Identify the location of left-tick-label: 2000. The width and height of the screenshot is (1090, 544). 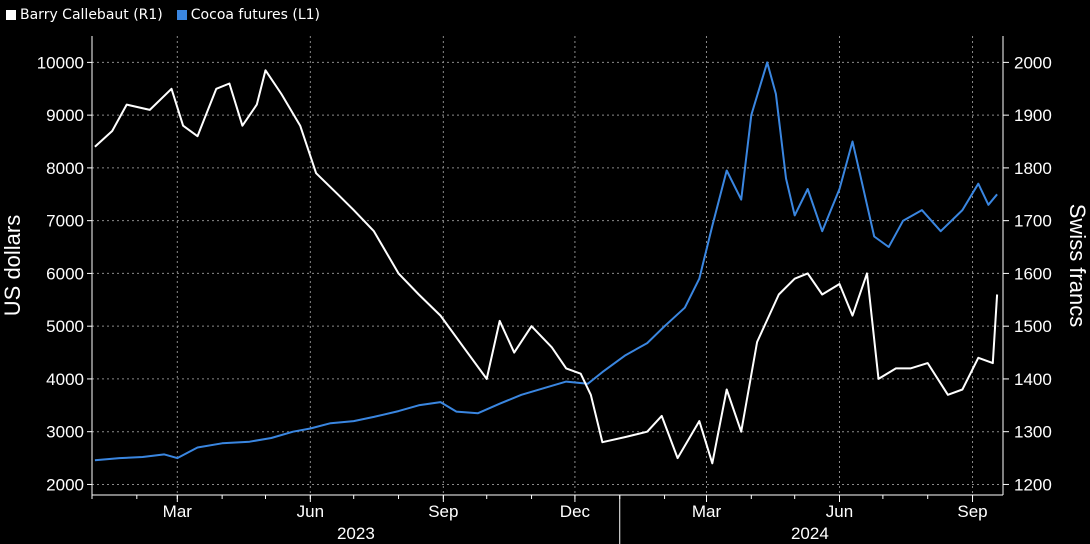
(65, 484).